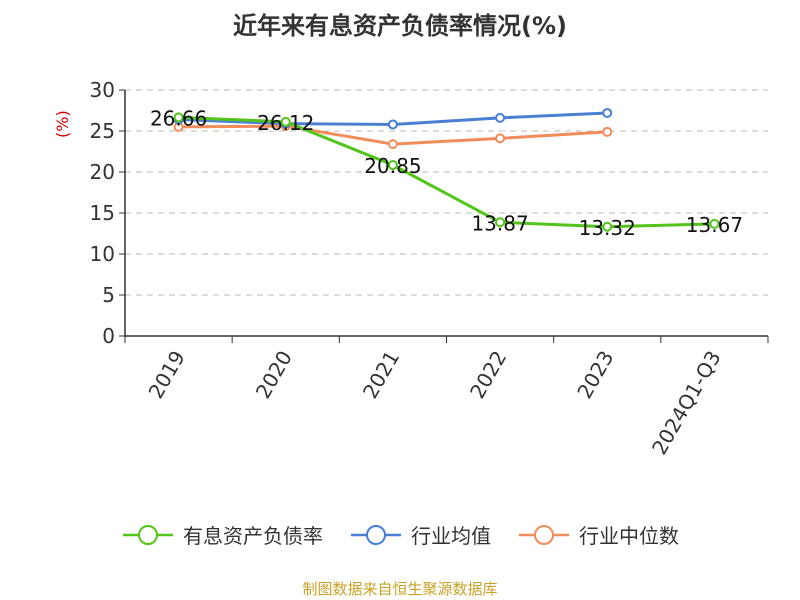  Describe the element at coordinates (381, 375) in the screenshot. I see `x-tick-label: 2021` at that location.